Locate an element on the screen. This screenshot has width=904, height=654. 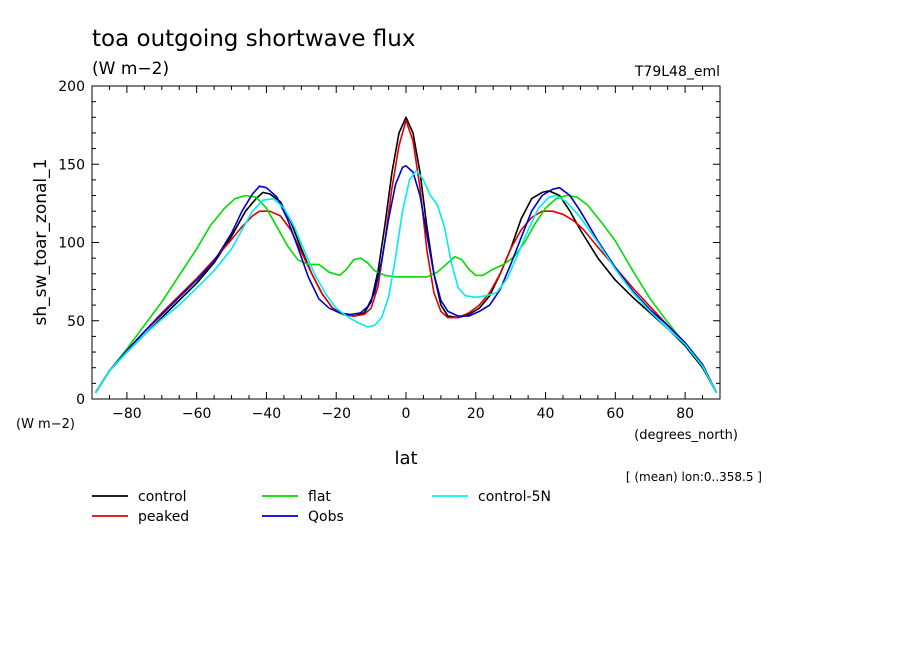
x-tick-label: 80 is located at coordinates (685, 414).